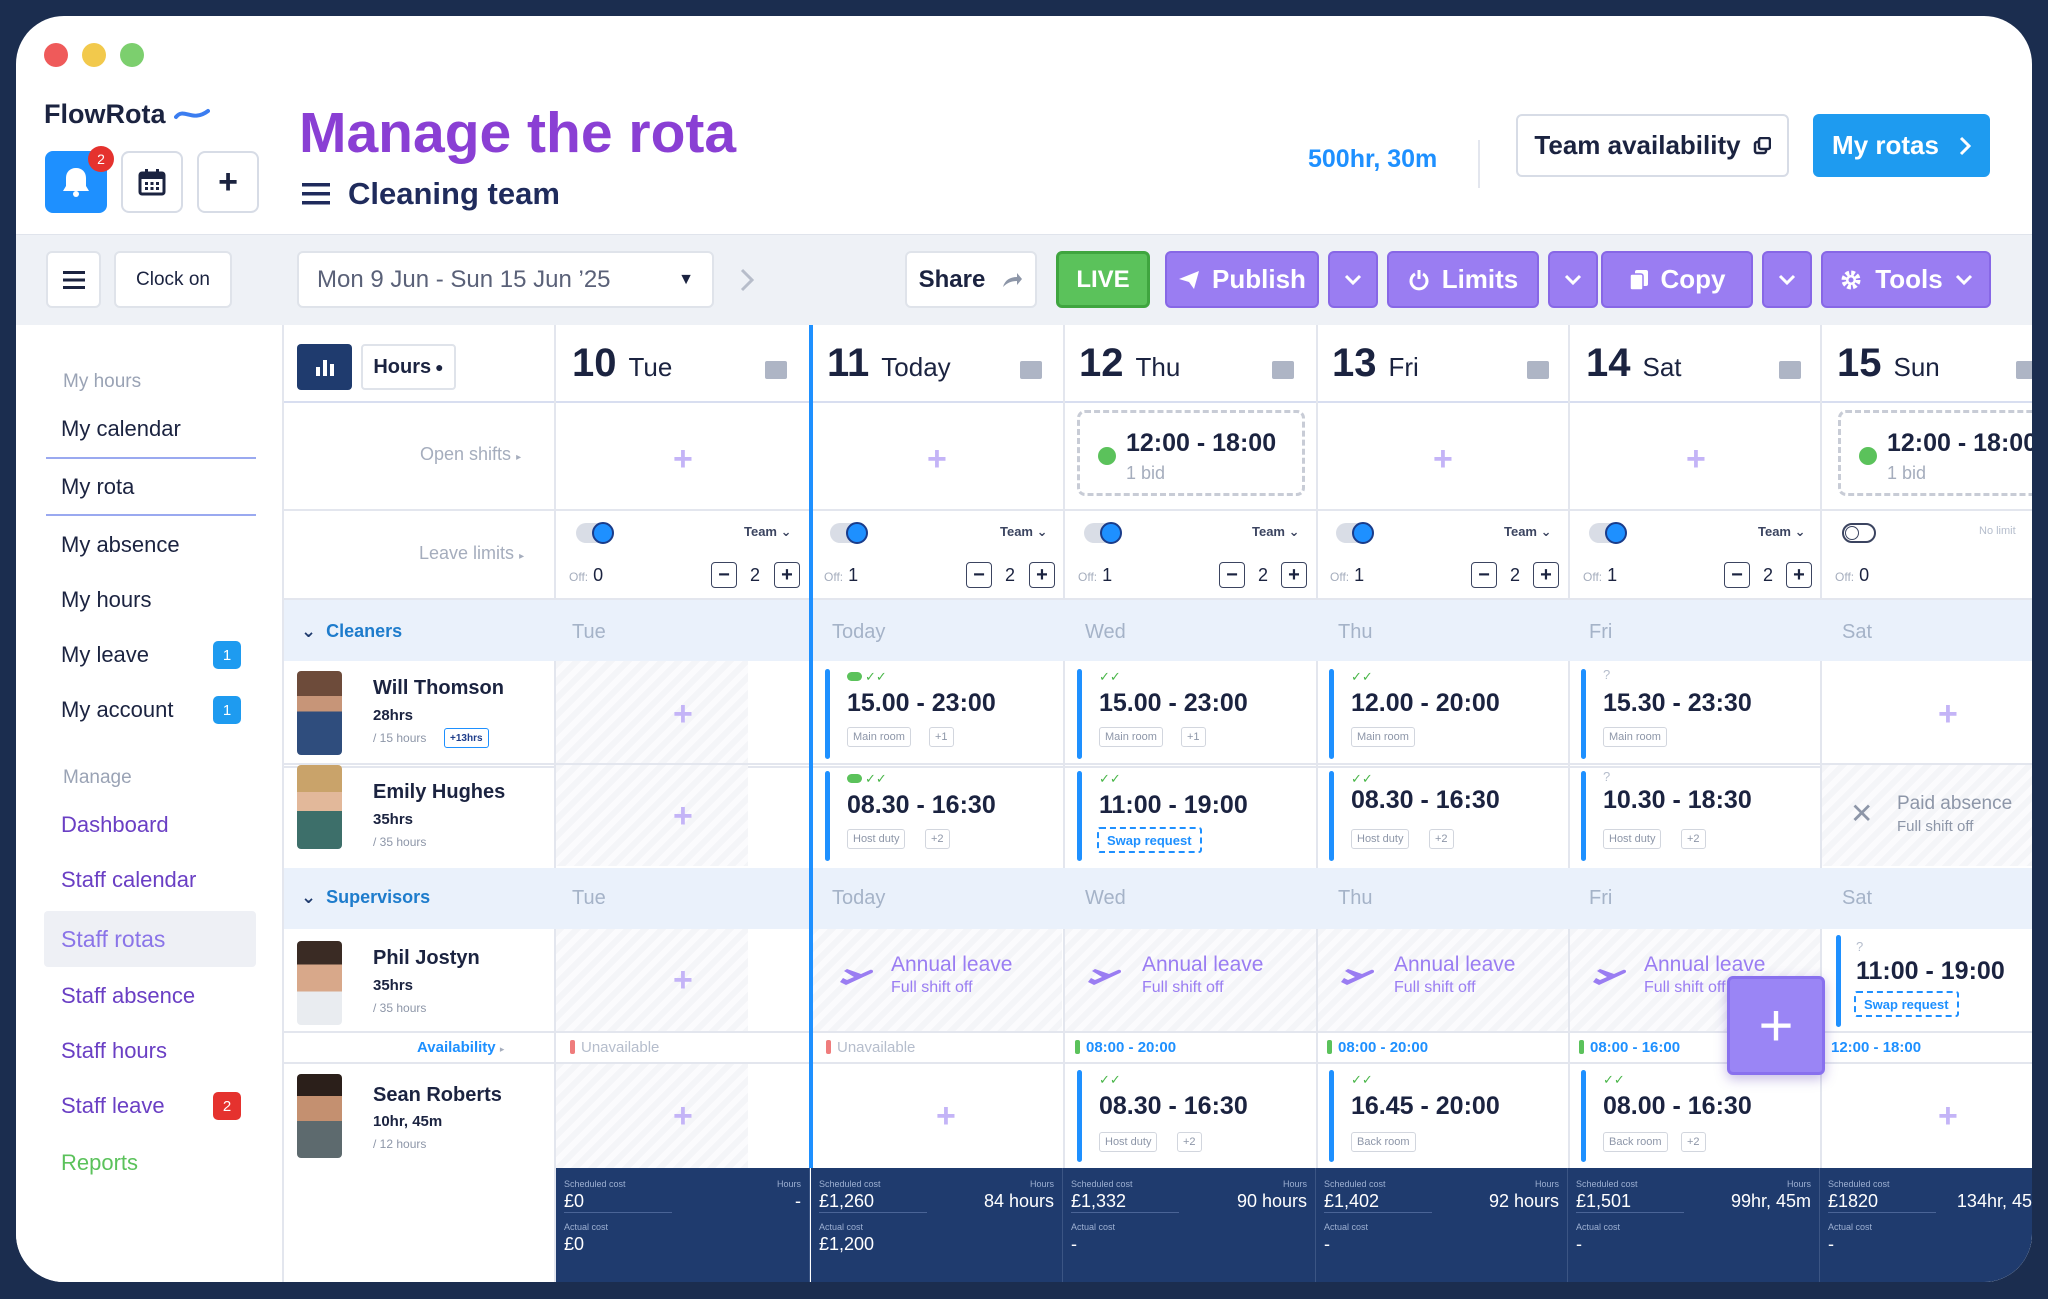 The image size is (2048, 1299). Describe the element at coordinates (1931, 981) in the screenshot. I see `shift-card: ? 11:00 - 19:00 Swap request` at that location.